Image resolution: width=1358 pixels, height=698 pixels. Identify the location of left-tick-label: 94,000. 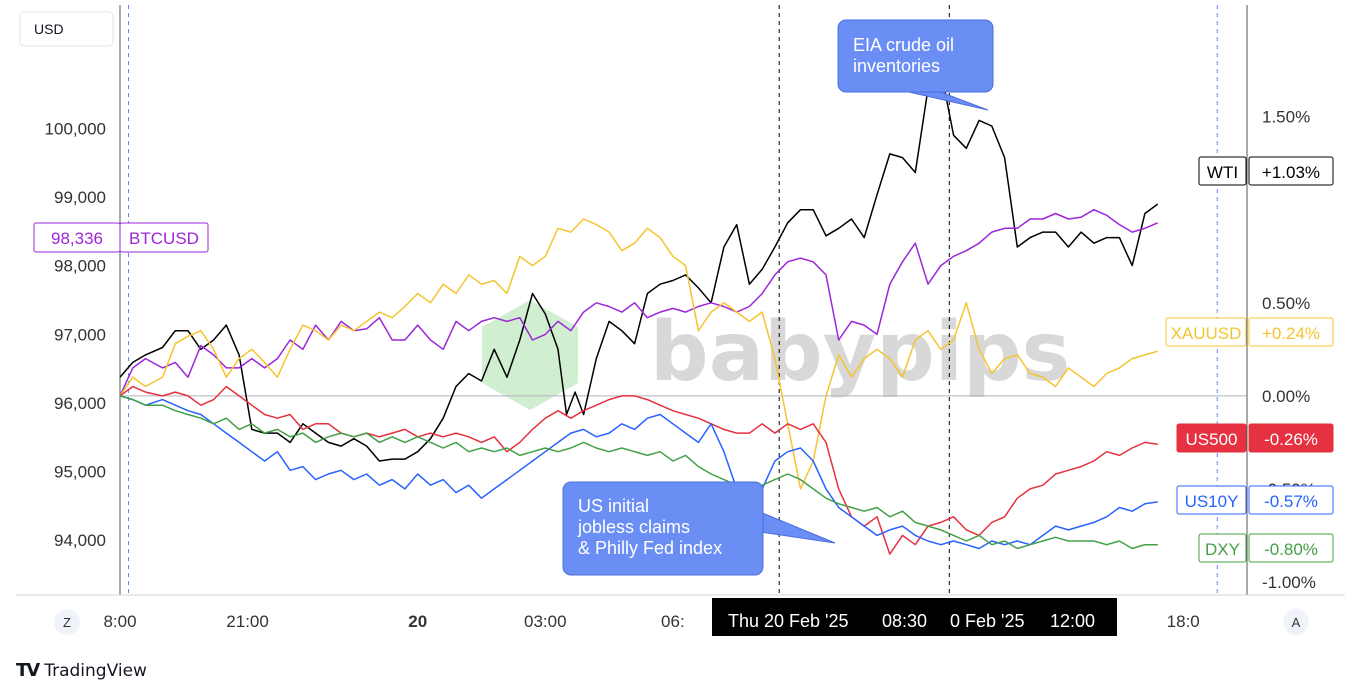
(80, 540).